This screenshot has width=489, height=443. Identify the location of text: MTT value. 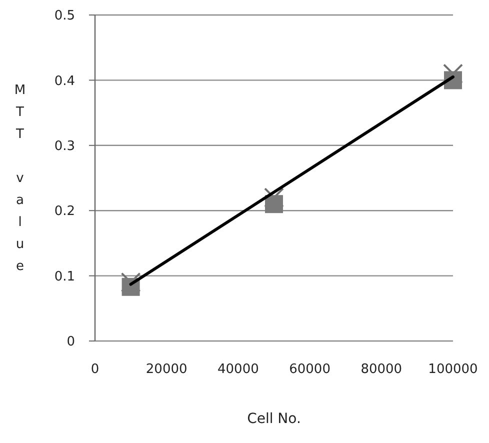
(20, 178).